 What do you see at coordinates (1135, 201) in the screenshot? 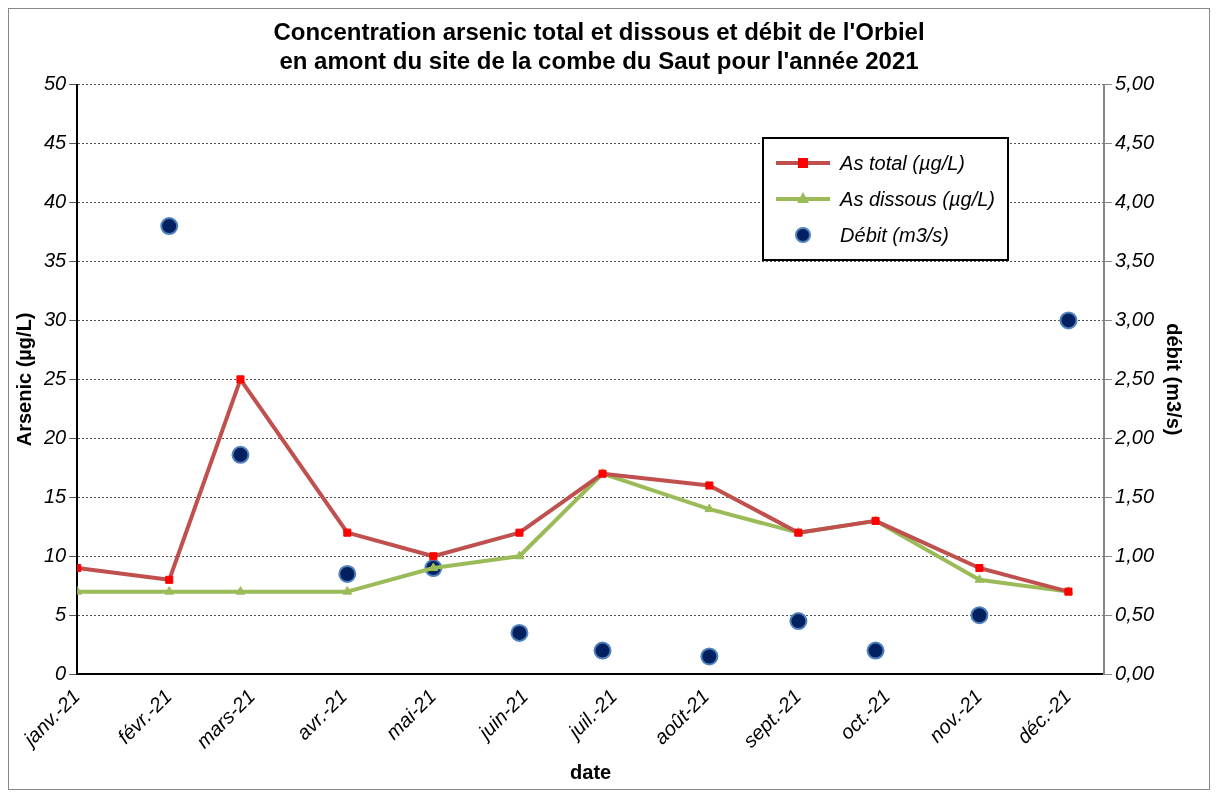
I see `y2-tick-label: 4,00` at bounding box center [1135, 201].